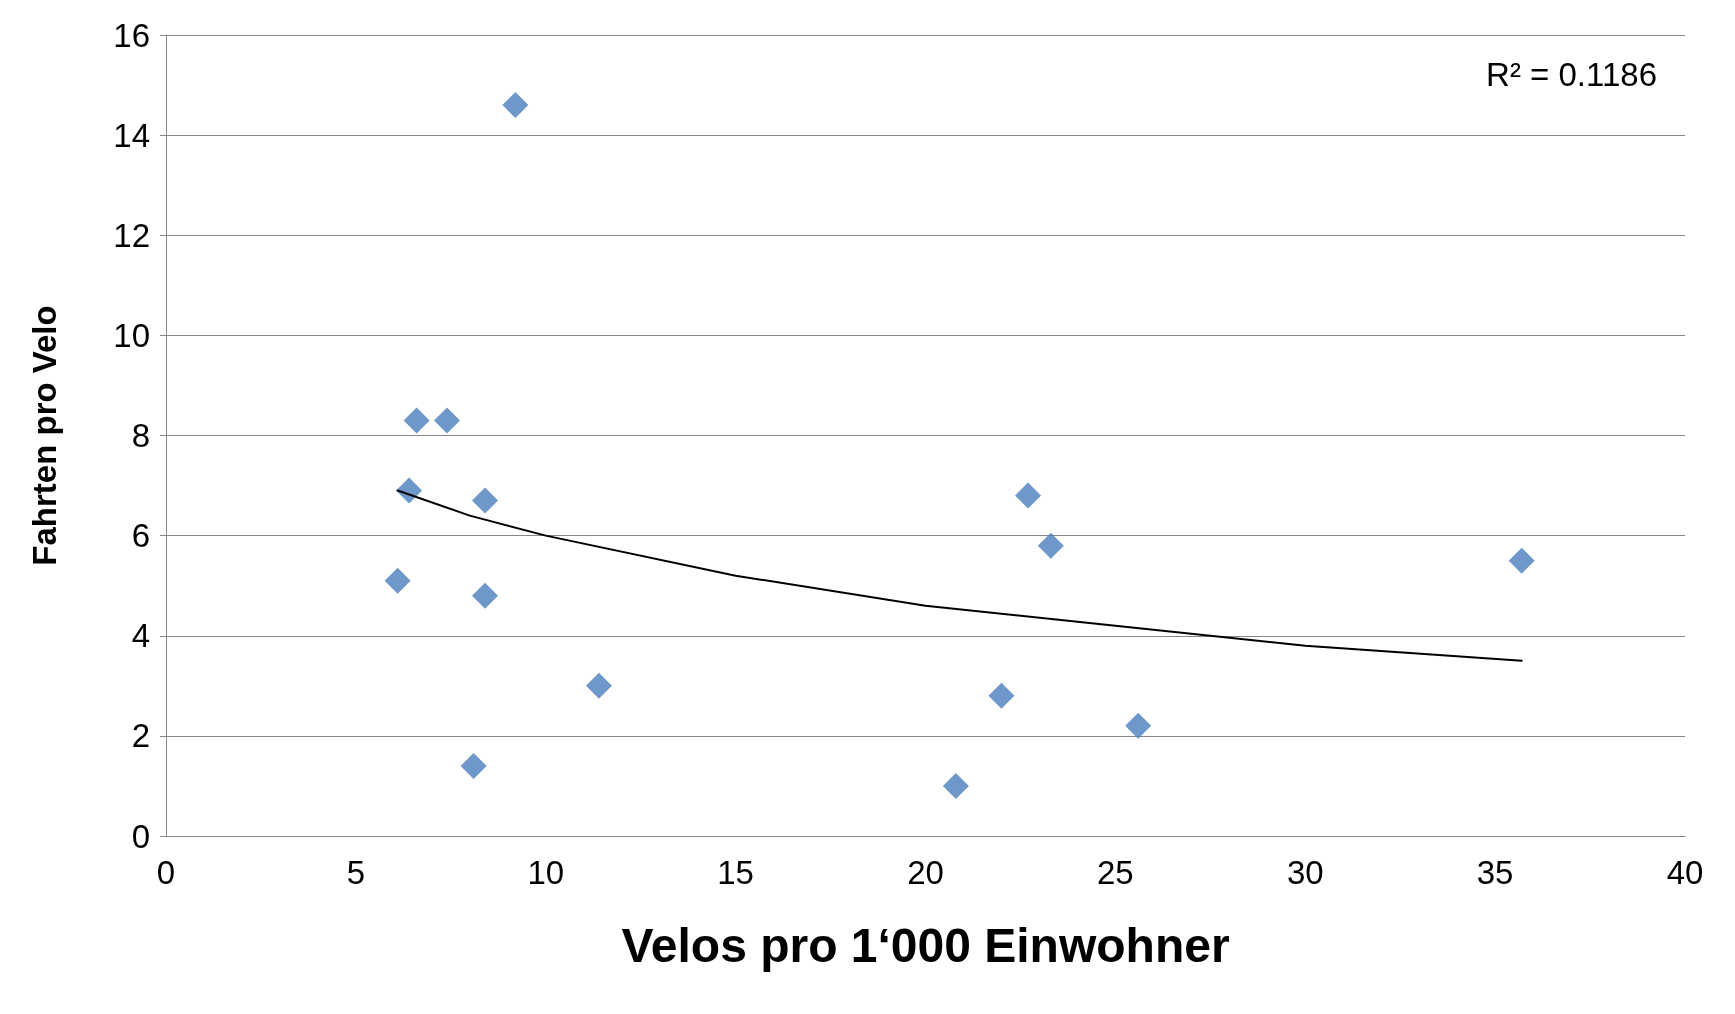  I want to click on y-tick-label: 6, so click(140, 536).